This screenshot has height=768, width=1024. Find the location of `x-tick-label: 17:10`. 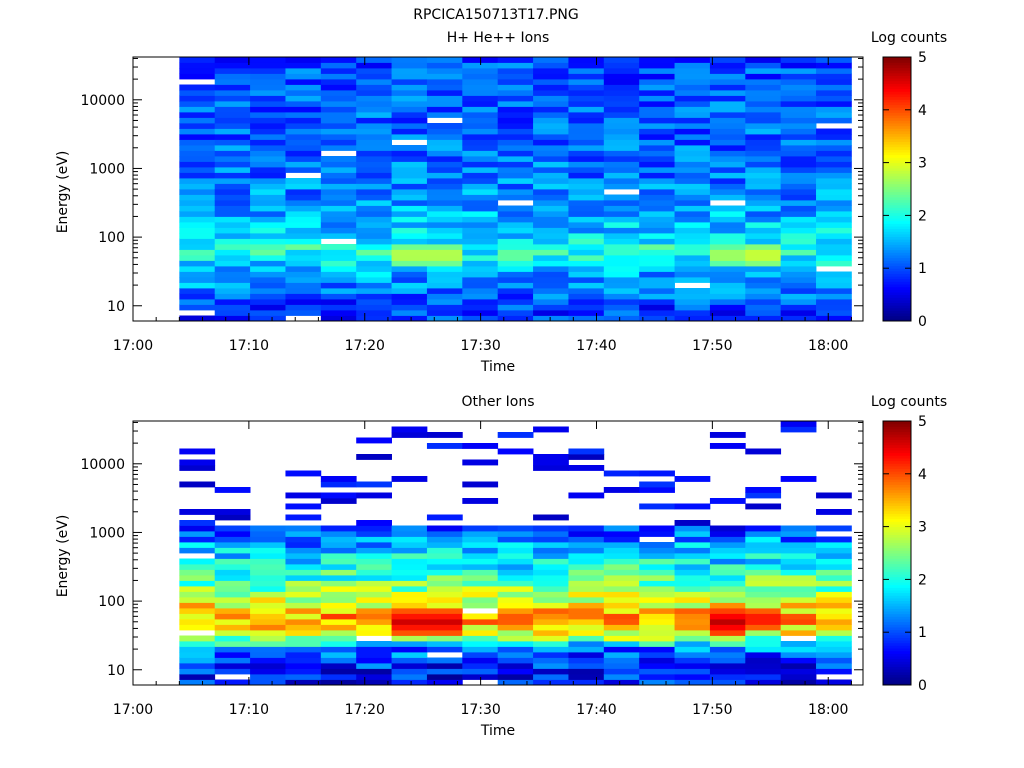

x-tick-label: 17:10 is located at coordinates (249, 346).